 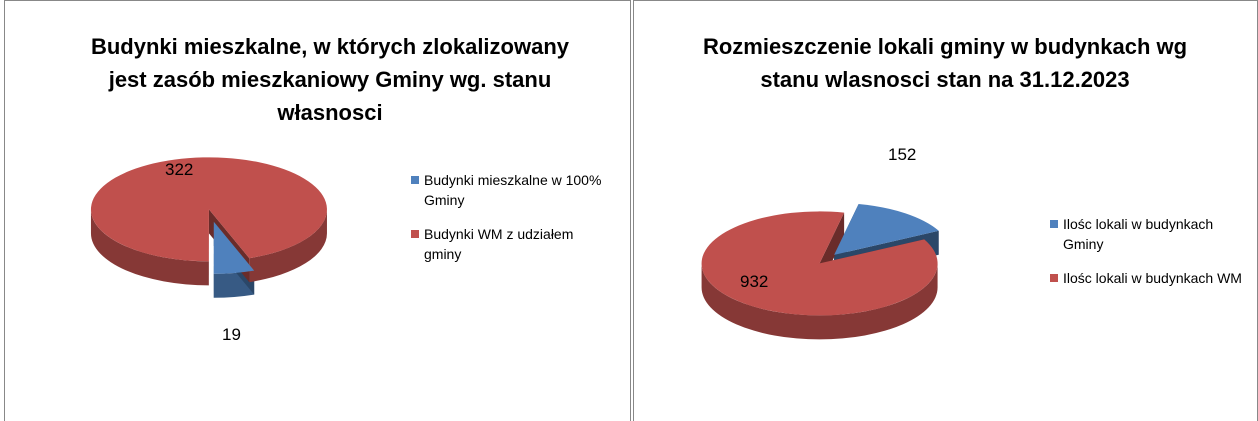 What do you see at coordinates (754, 281) in the screenshot?
I see `data-label: 932` at bounding box center [754, 281].